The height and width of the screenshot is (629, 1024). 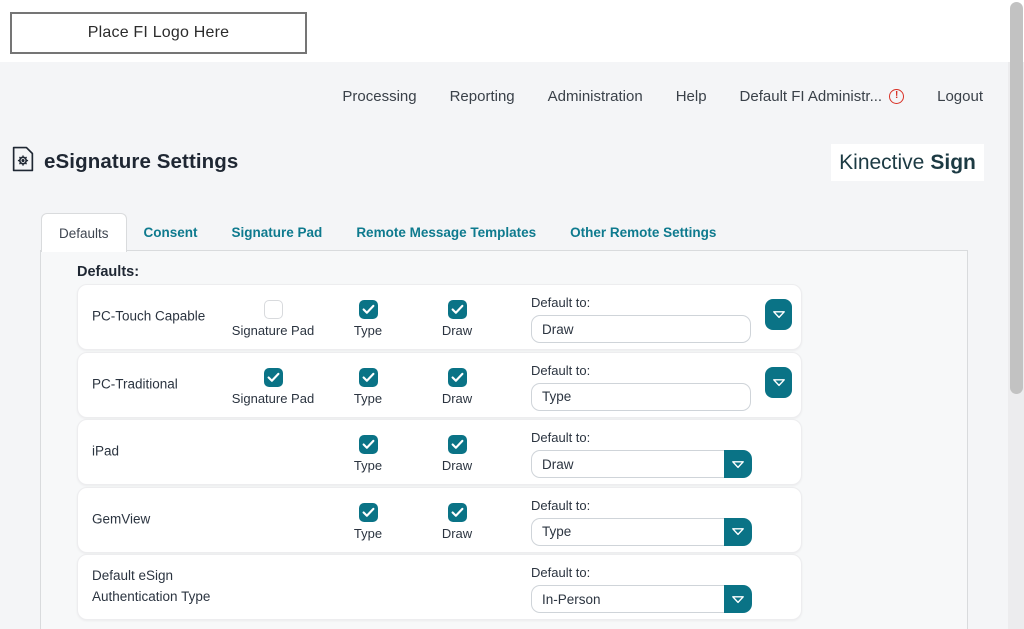 I want to click on brand-logo: Kinective Sign, so click(x=907, y=162).